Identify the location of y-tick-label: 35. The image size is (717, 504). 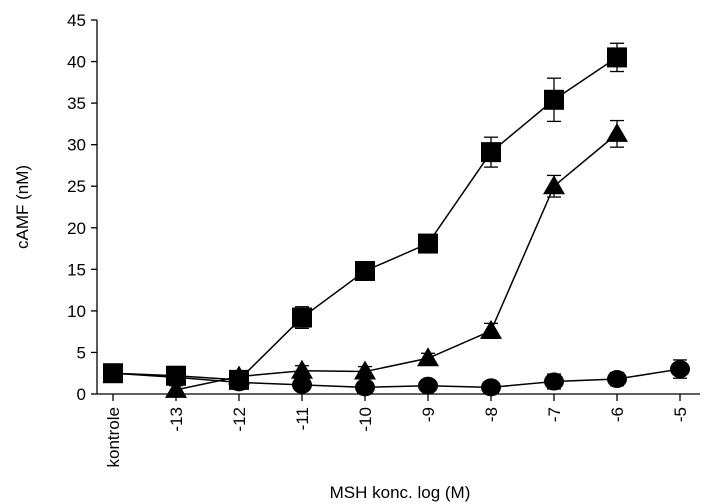
(76, 103).